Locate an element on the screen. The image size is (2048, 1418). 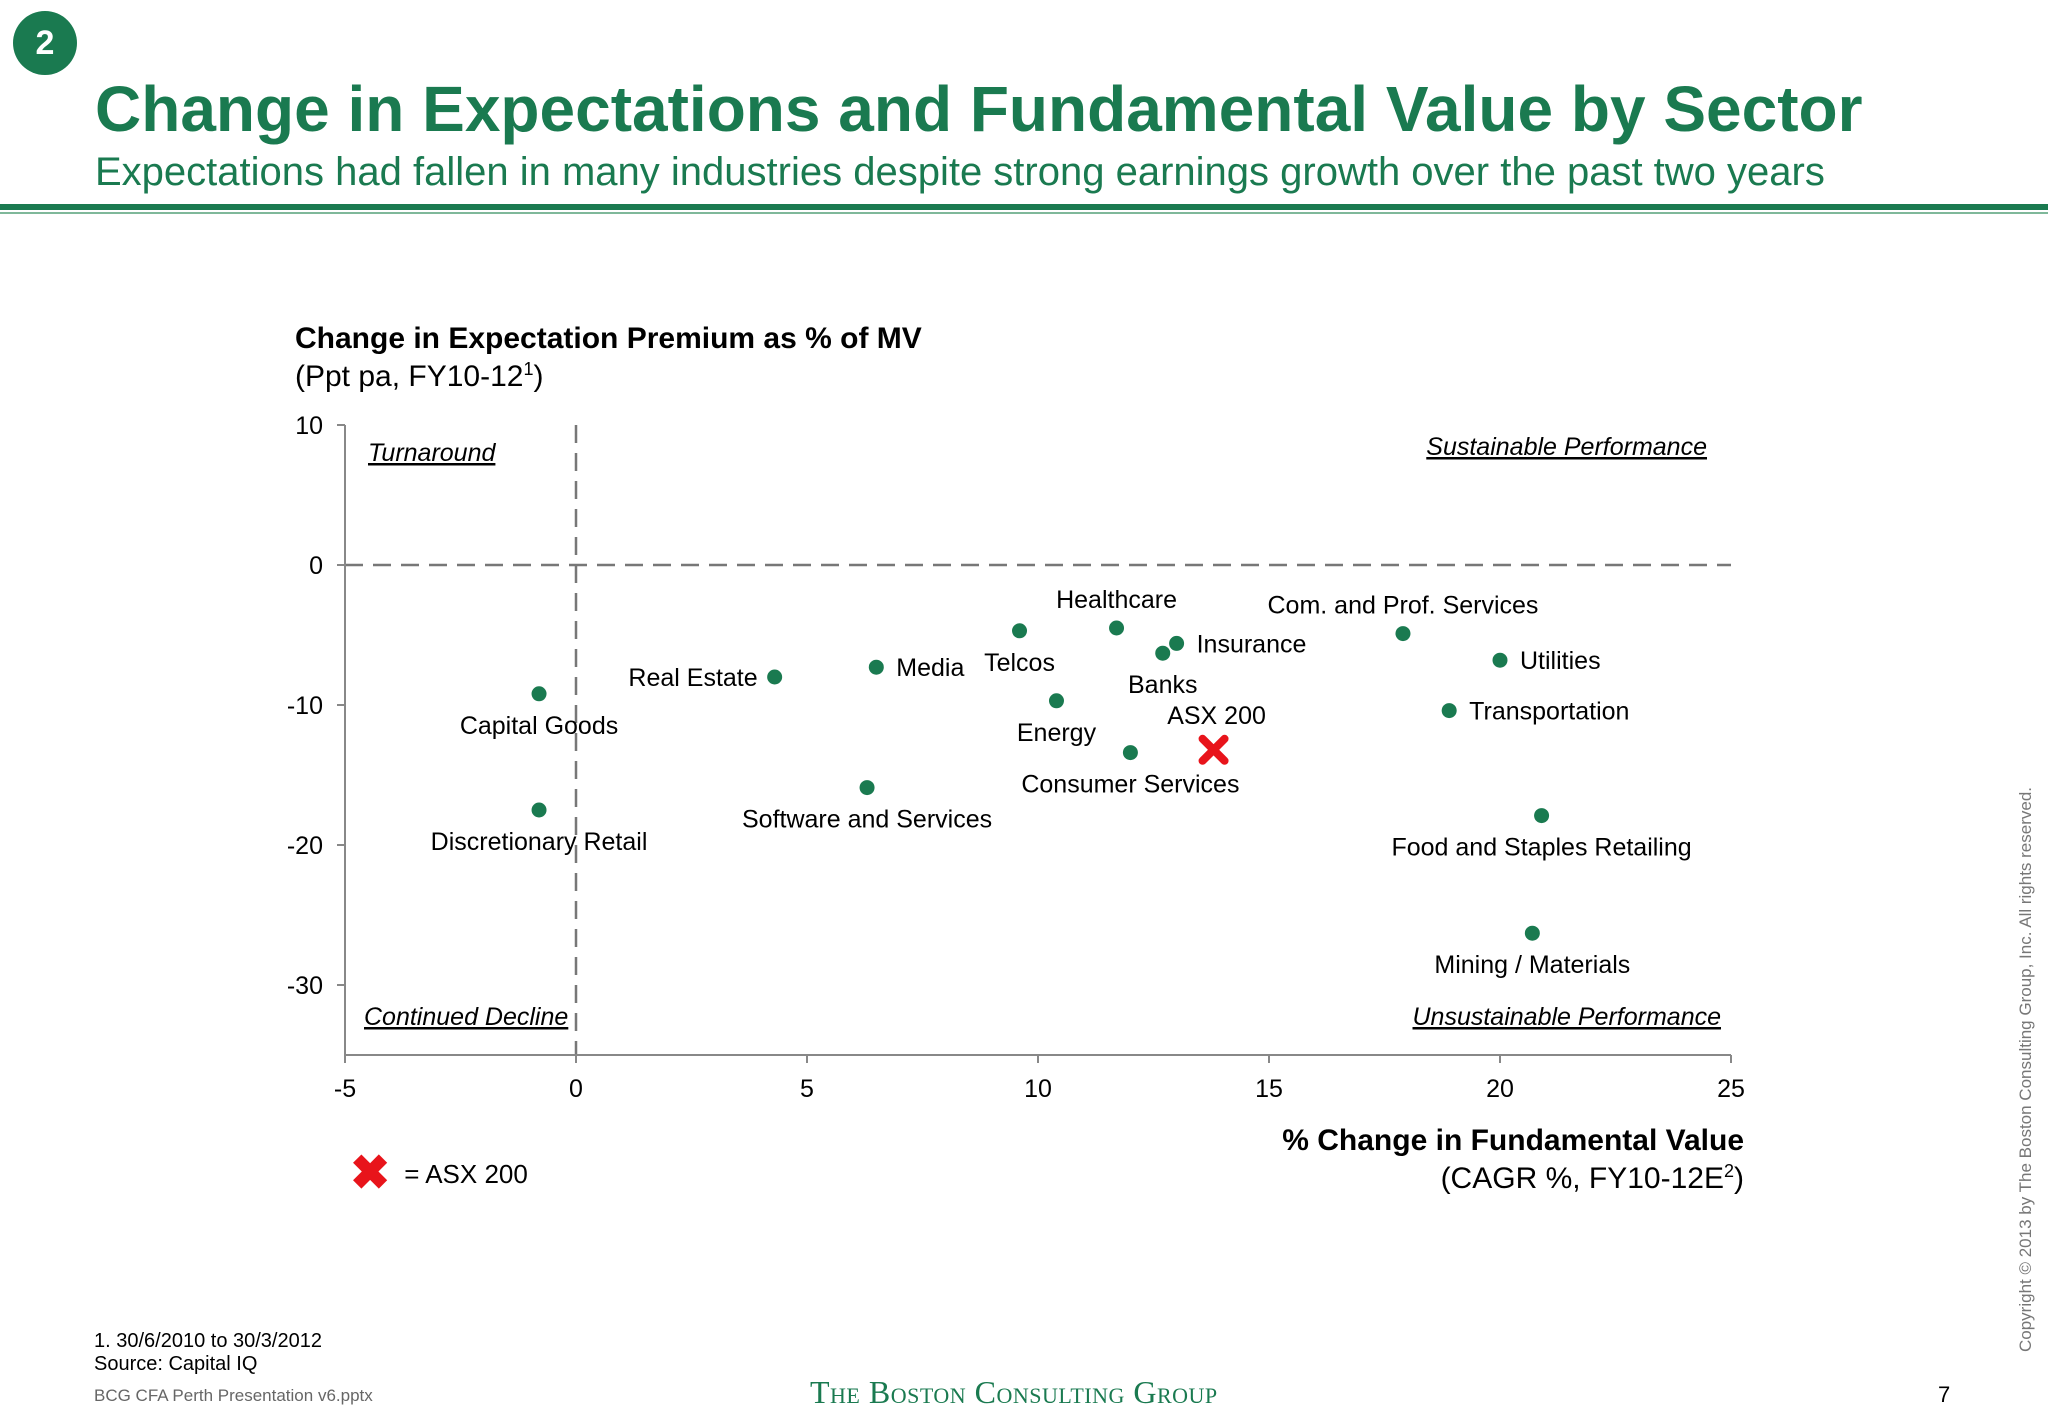
quadrant-label: Unsustainable Performance is located at coordinates (1567, 1017).